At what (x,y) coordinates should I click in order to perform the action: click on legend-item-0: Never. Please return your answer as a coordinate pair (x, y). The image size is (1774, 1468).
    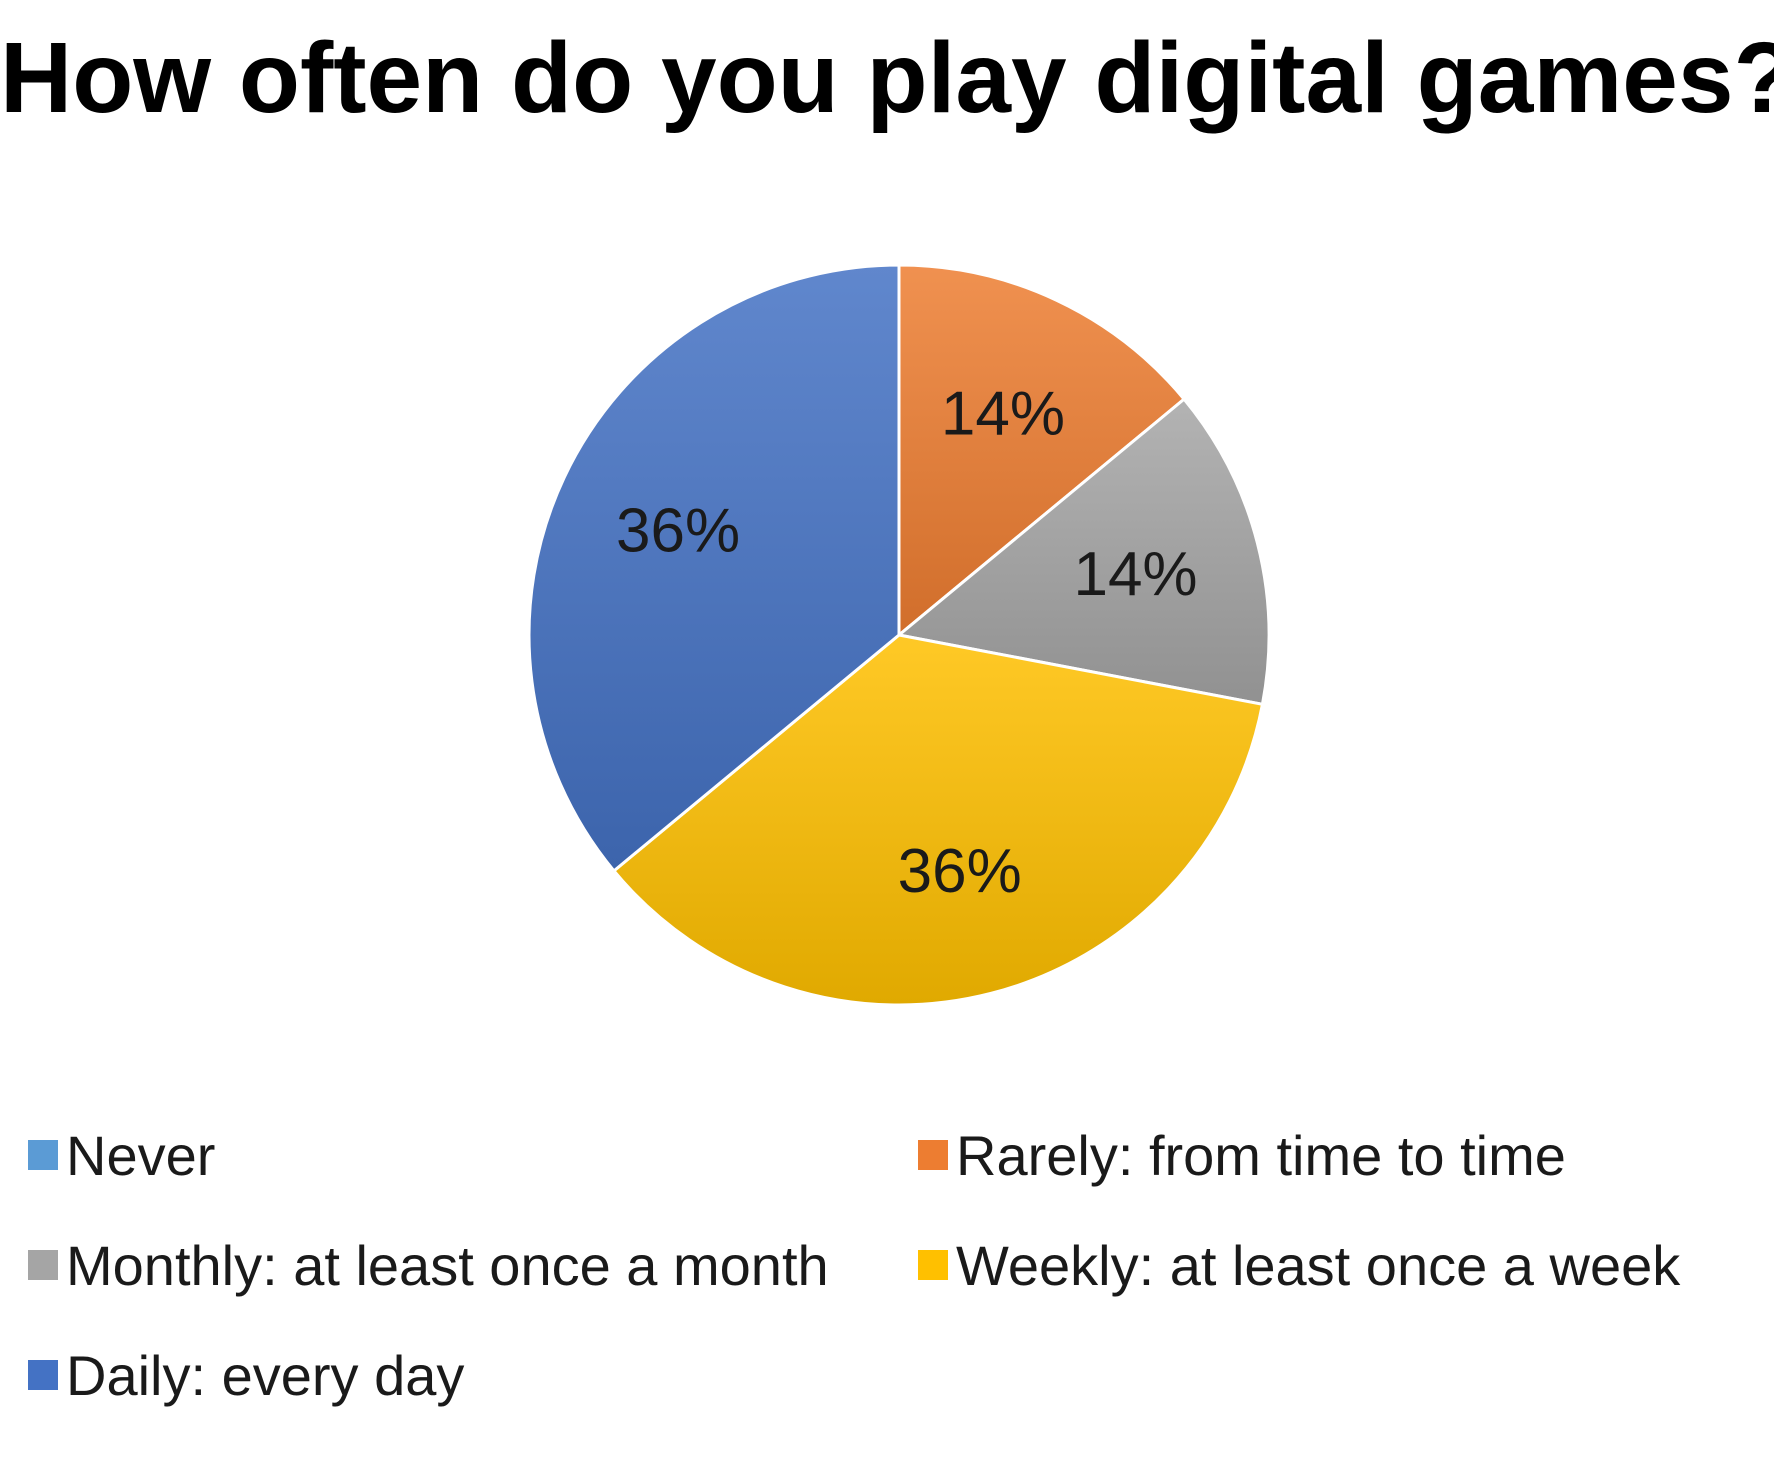
    Looking at the image, I should click on (121, 1155).